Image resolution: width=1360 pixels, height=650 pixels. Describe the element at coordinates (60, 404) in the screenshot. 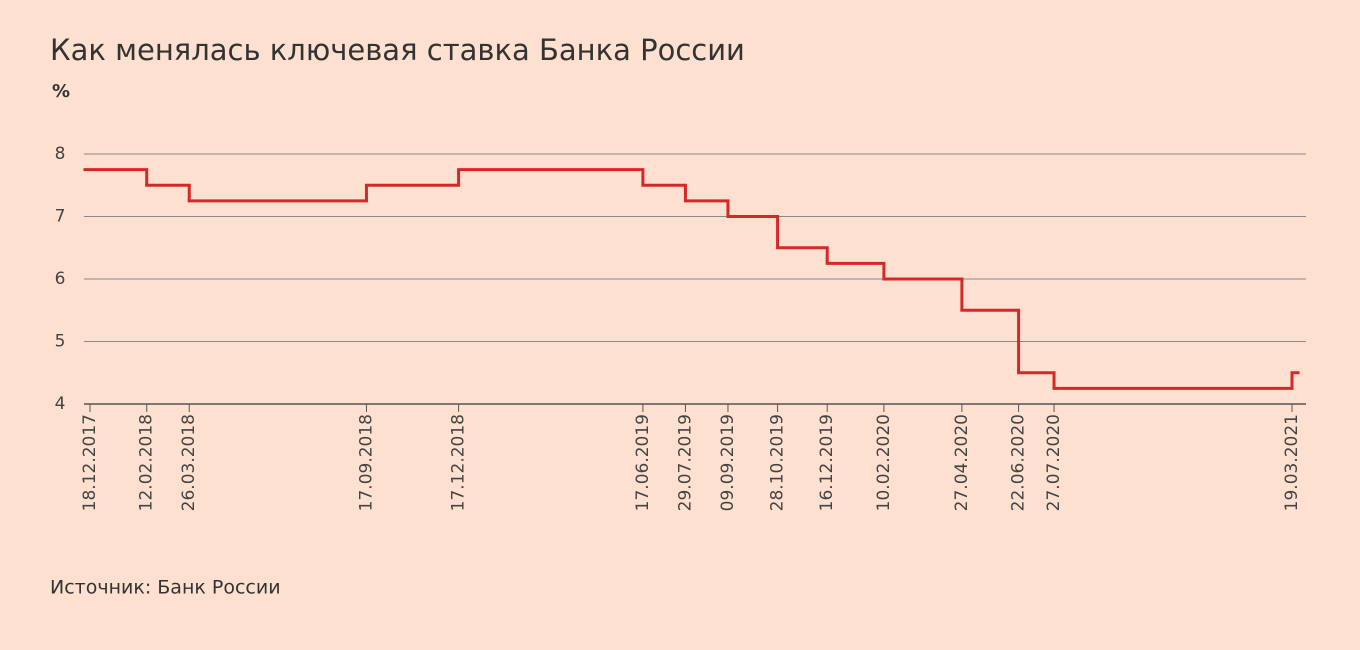

I see `y-tick-label: 4` at that location.